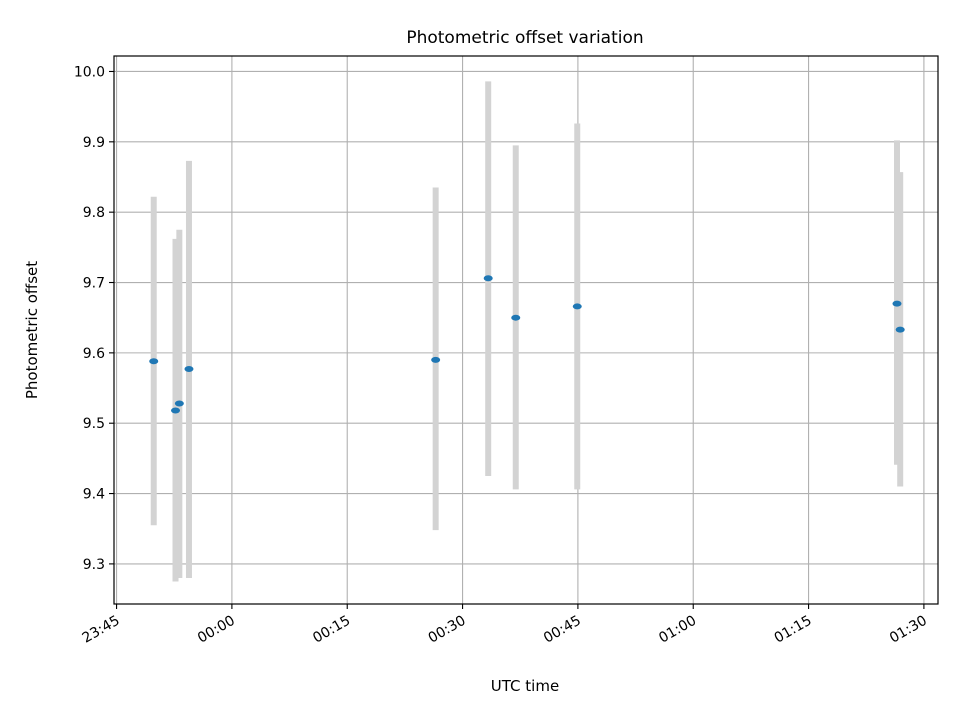  I want to click on y-tick-label: 9.5, so click(94, 424).